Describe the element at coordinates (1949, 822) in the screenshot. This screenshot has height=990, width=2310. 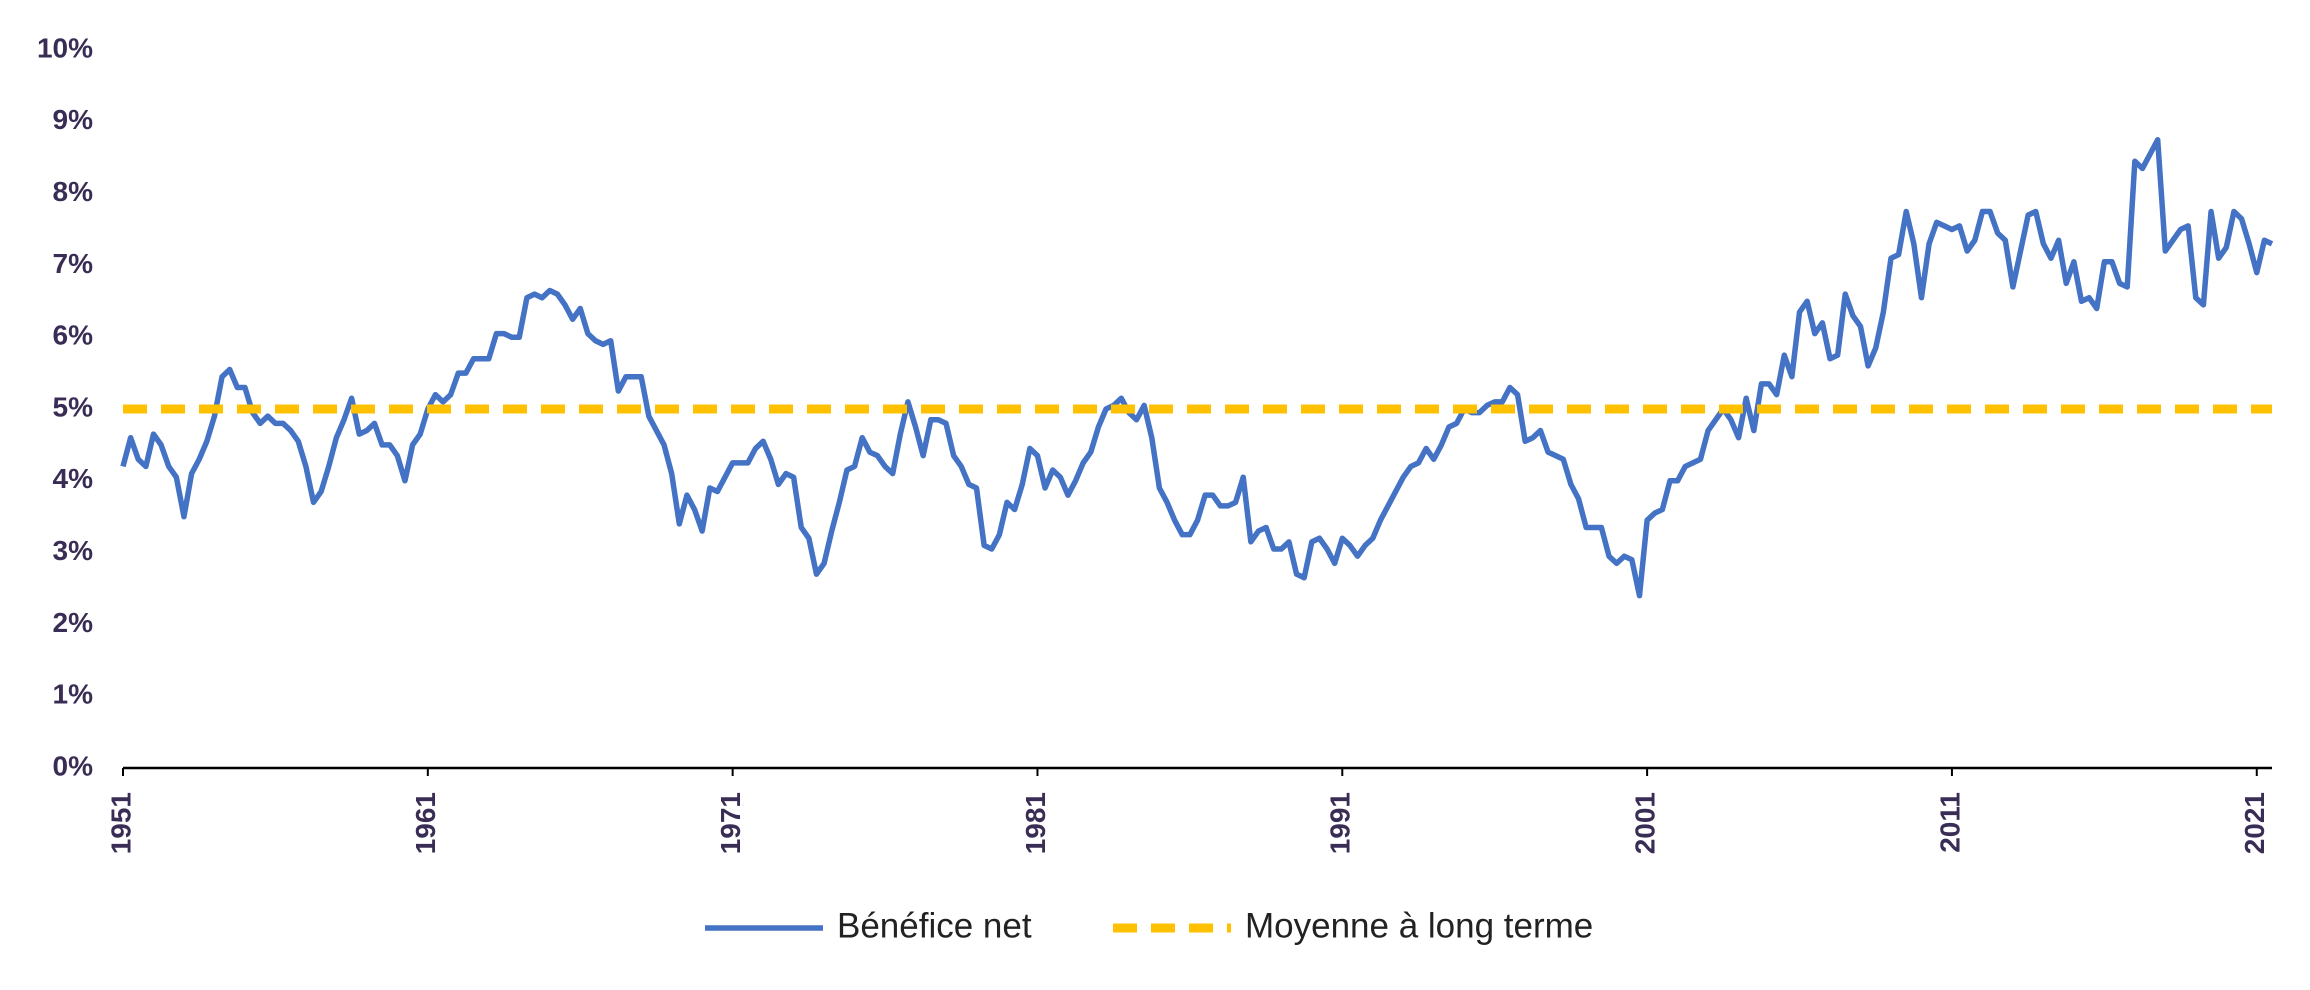
I see `x-tick-label: 2011` at that location.